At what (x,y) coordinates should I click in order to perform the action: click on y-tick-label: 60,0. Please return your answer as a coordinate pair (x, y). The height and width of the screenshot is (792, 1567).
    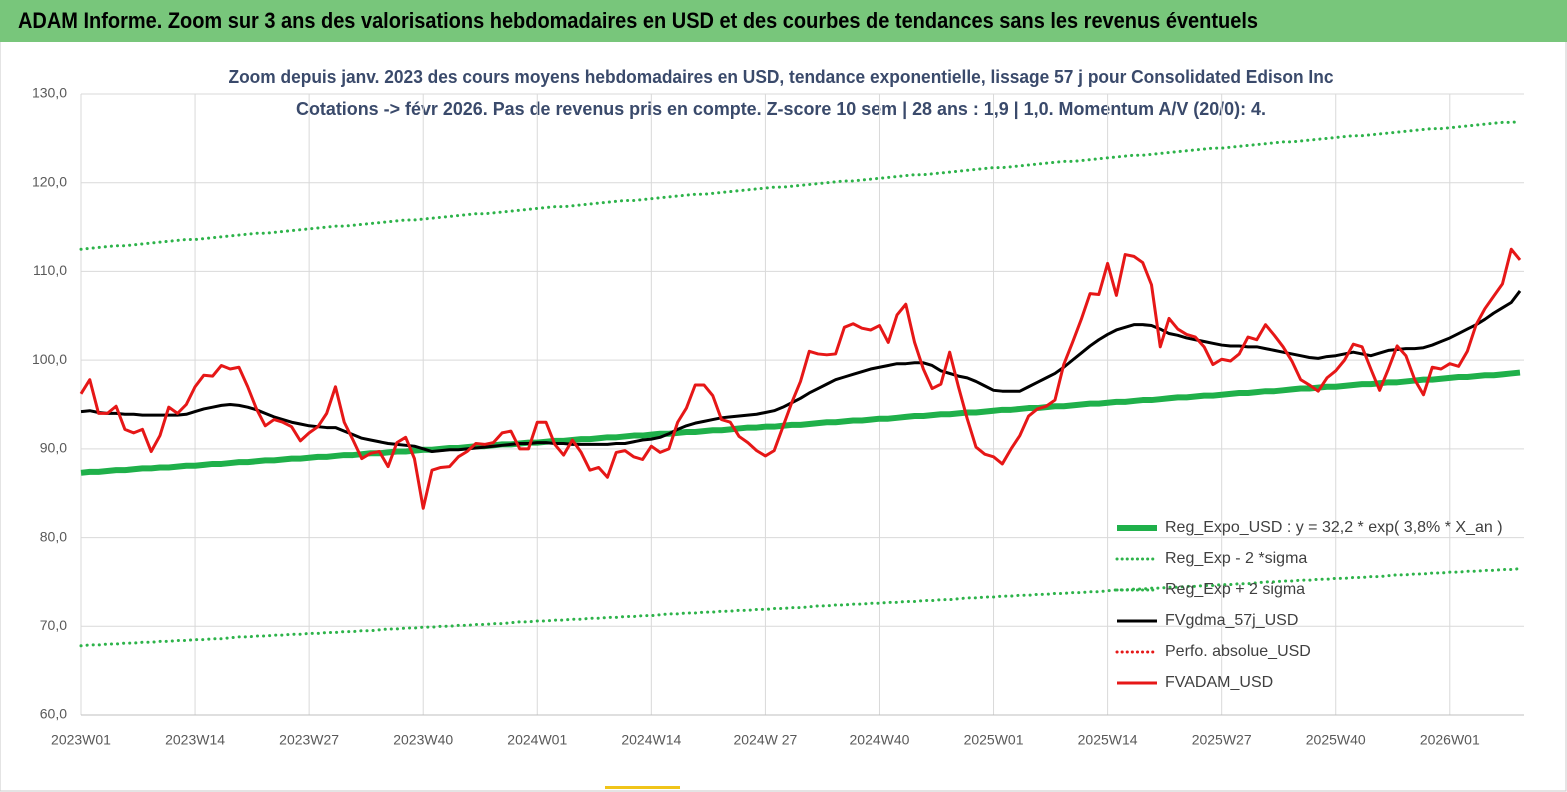
    Looking at the image, I should click on (53, 714).